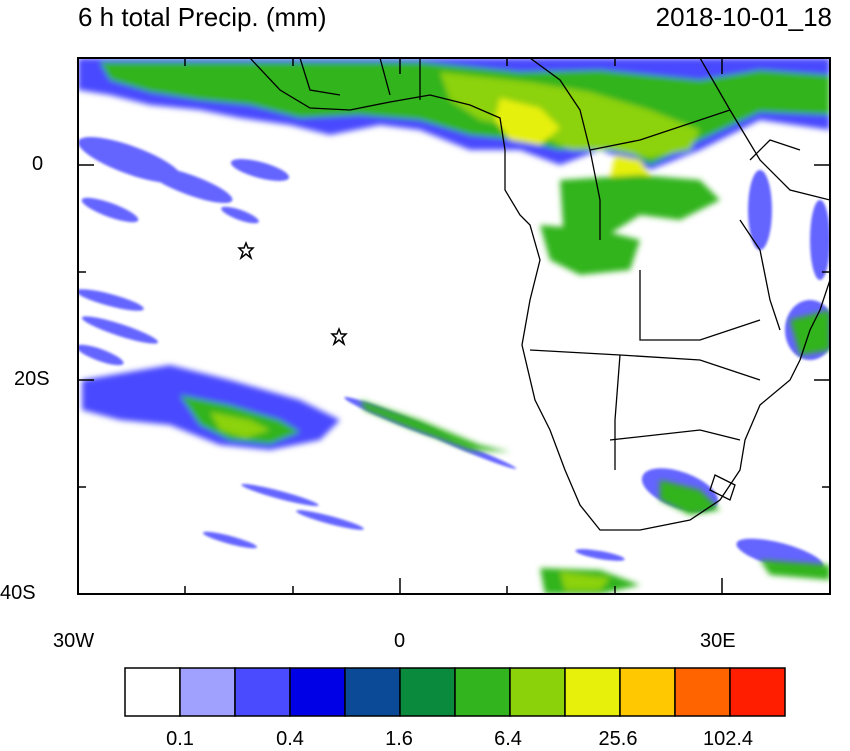  I want to click on colorbar-label: 1.6, so click(399, 739).